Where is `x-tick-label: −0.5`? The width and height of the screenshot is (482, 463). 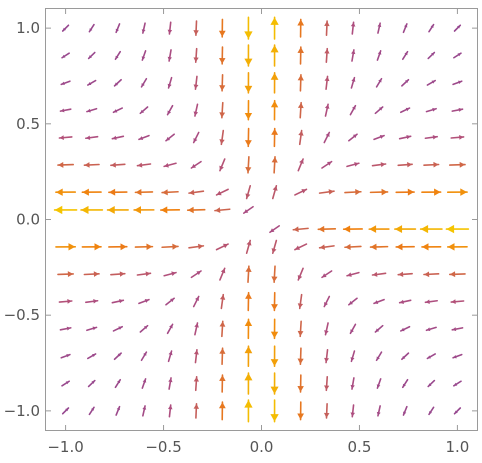
x-tick-label: −0.5 is located at coordinates (163, 447).